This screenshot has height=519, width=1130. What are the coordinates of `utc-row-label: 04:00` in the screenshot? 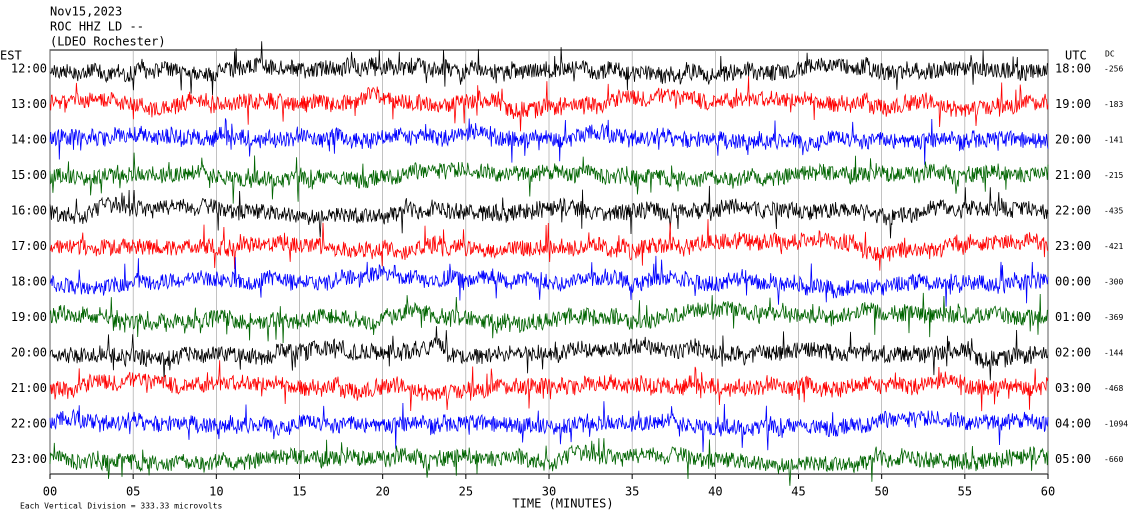 It's located at (1073, 424).